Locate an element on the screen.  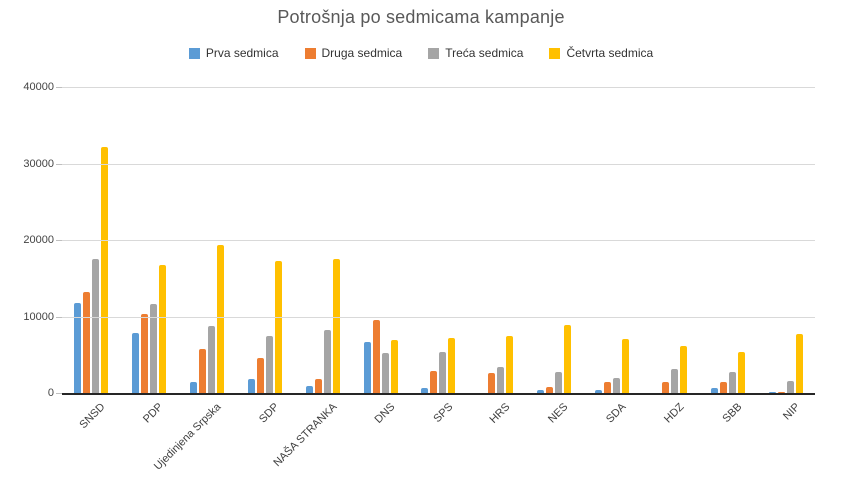
bar-group-pdp is located at coordinates (148, 240).